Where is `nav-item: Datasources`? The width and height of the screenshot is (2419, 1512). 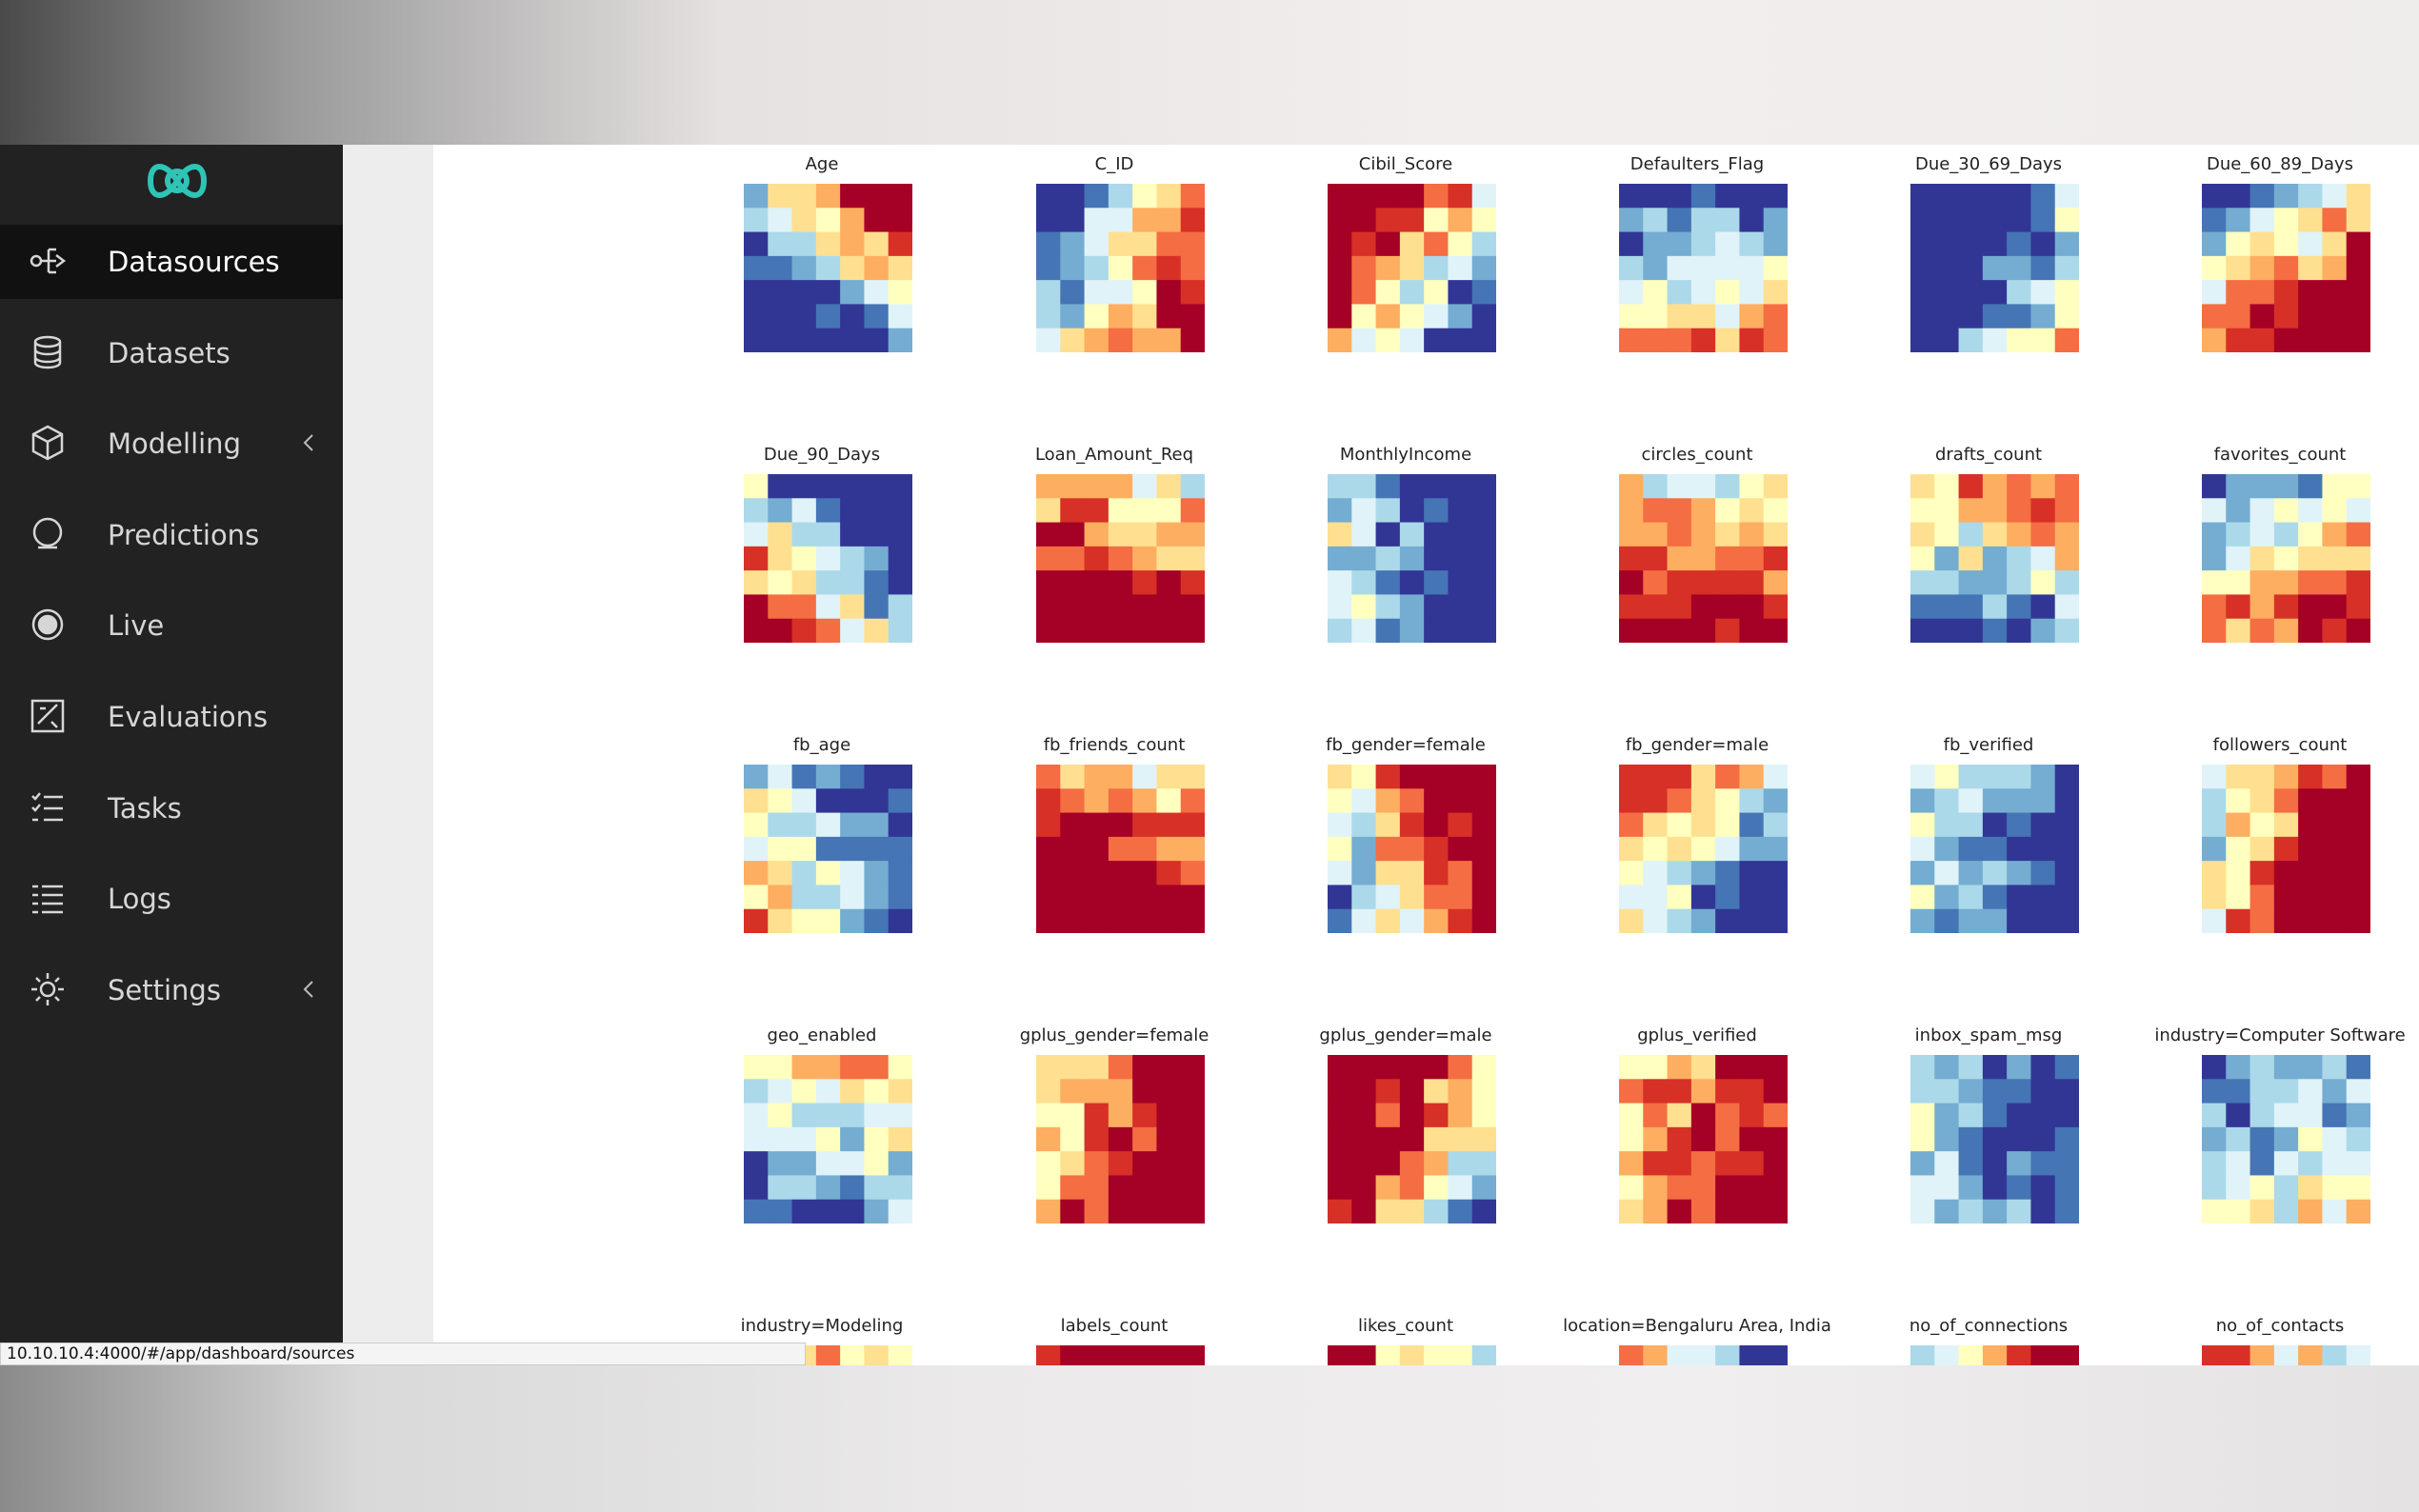
nav-item: Datasources is located at coordinates (171, 262).